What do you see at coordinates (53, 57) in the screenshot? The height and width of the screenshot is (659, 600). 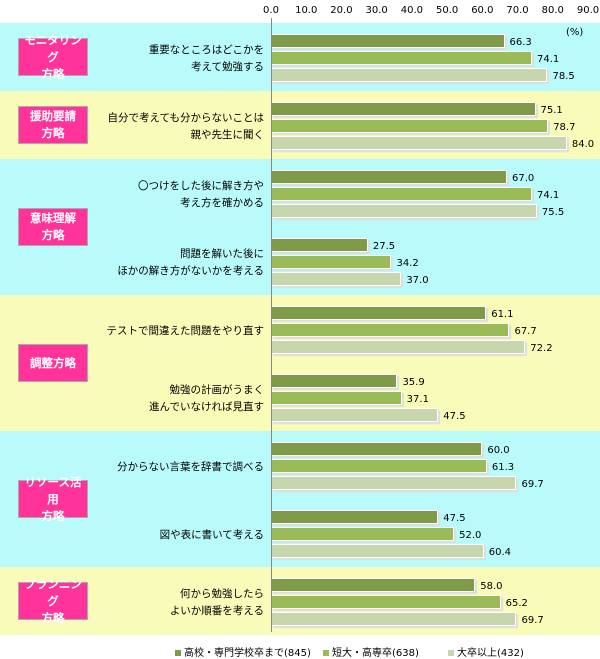 I see `category-label: モニタリング 方略` at bounding box center [53, 57].